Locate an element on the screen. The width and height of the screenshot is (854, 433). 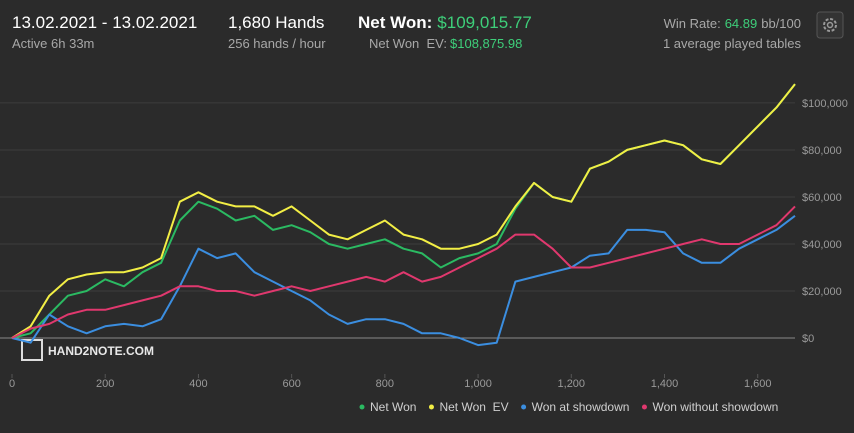
win-rate-value: 64.89 is located at coordinates (741, 23).